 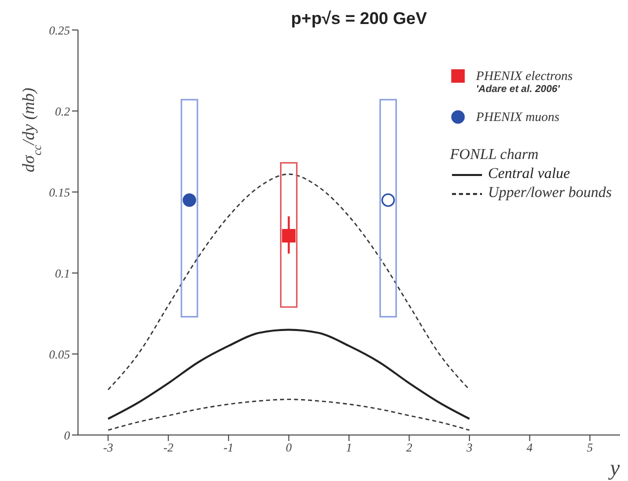 I want to click on y-tick-label: 0.1, so click(x=62, y=273).